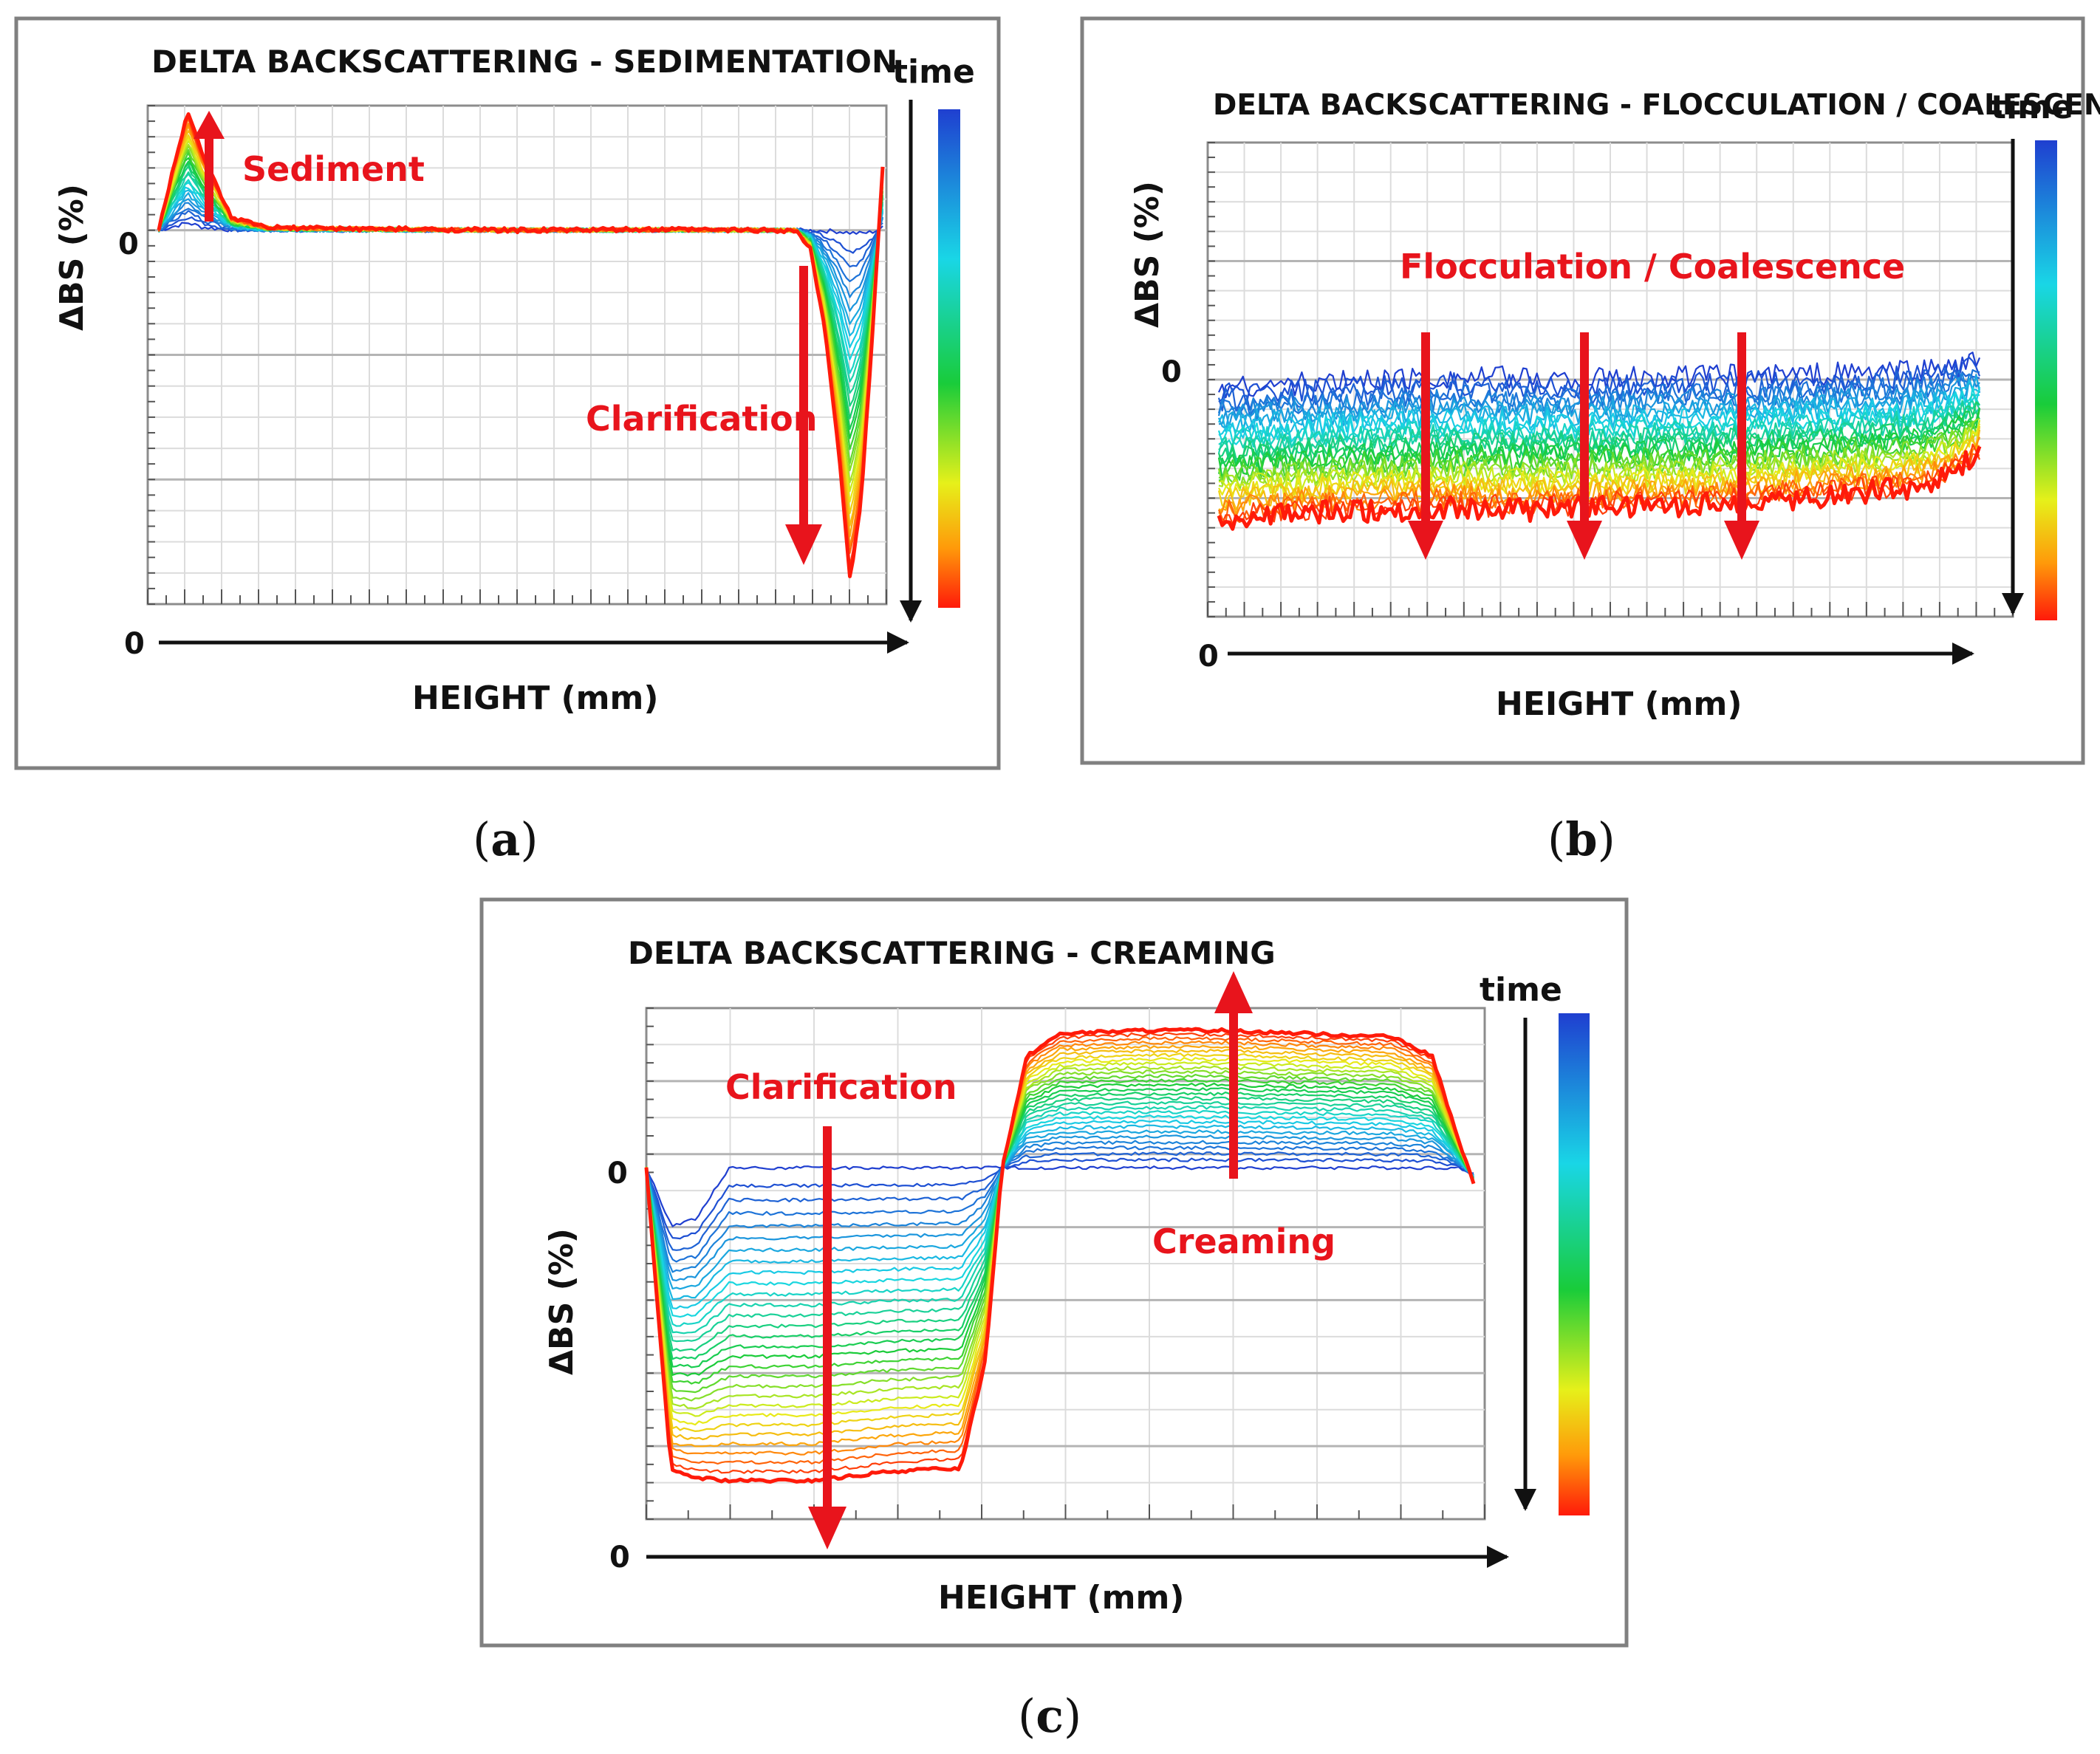 The width and height of the screenshot is (2100, 1754). Describe the element at coordinates (1243, 1241) in the screenshot. I see `panel-c-creaming-annotation: Creaming` at that location.